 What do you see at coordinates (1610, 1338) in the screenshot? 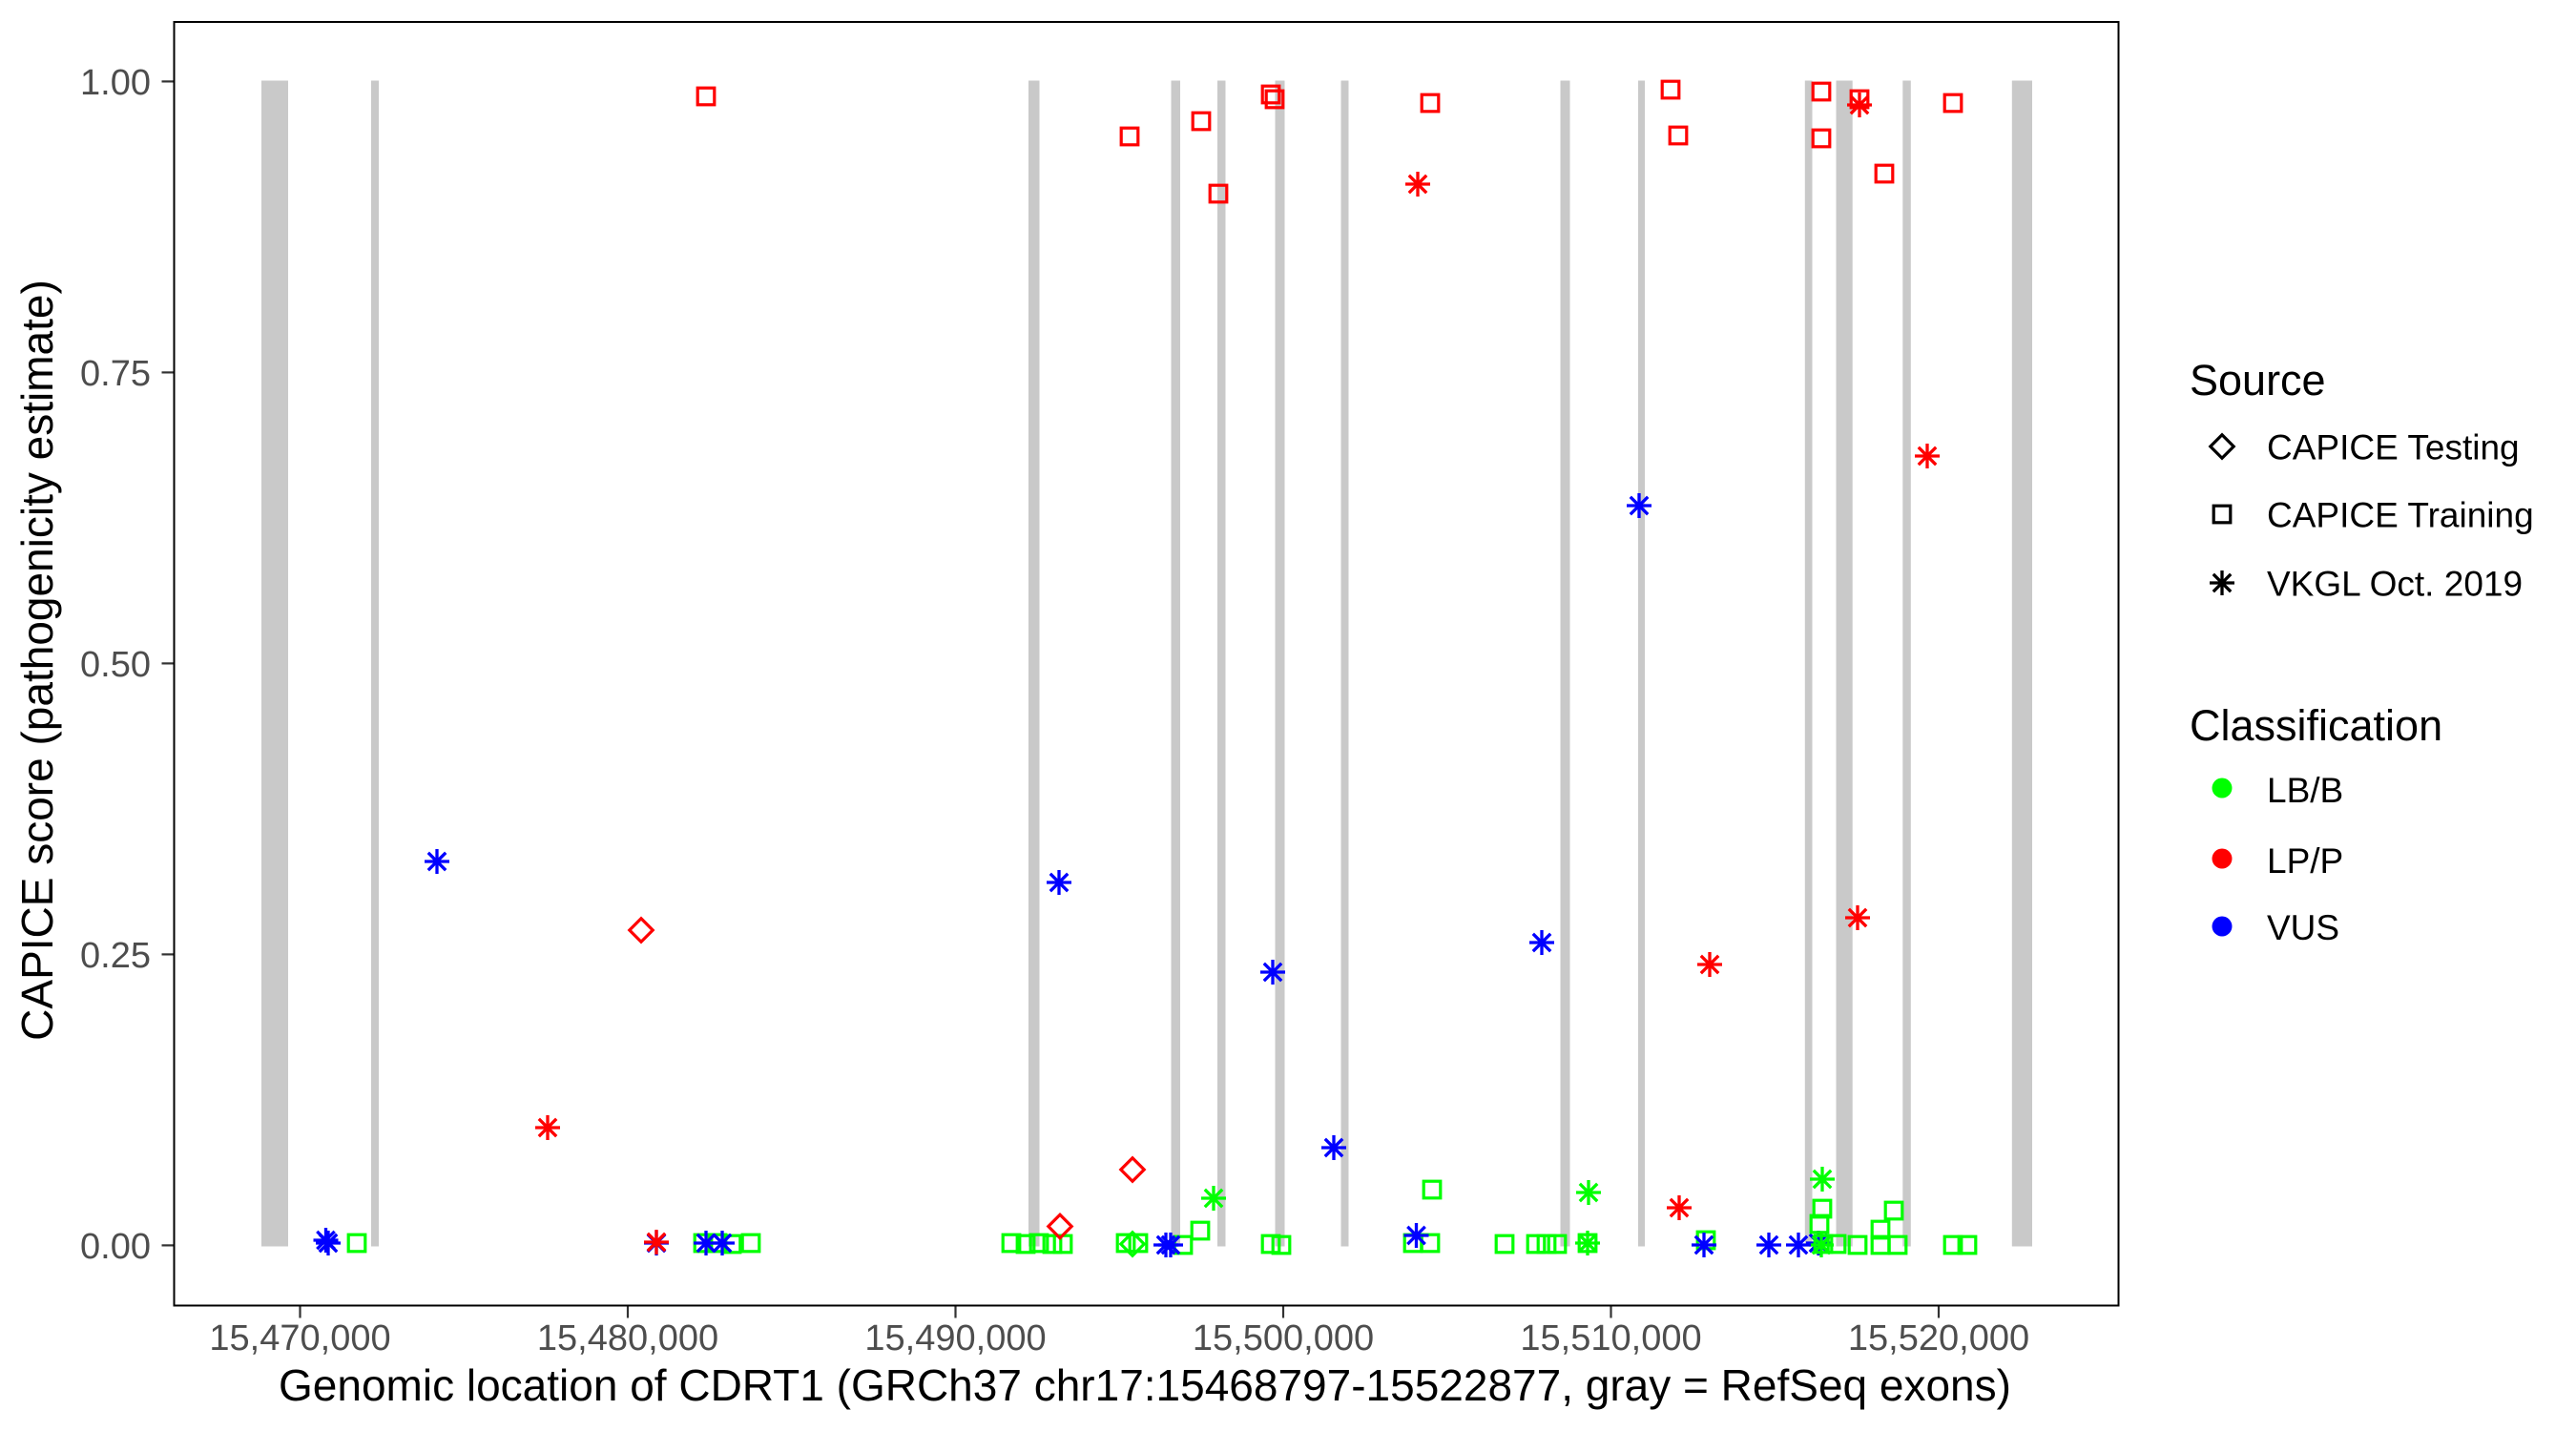
I see `svg-text: 15,510,000` at bounding box center [1610, 1338].